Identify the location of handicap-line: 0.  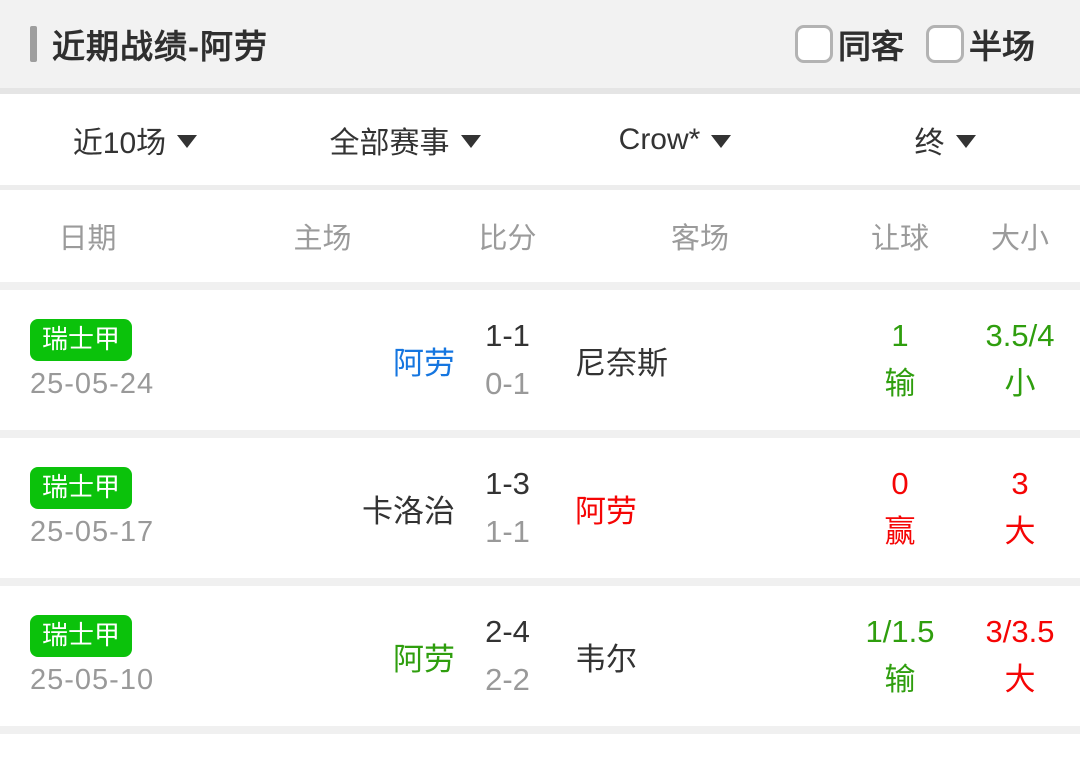
(900, 483).